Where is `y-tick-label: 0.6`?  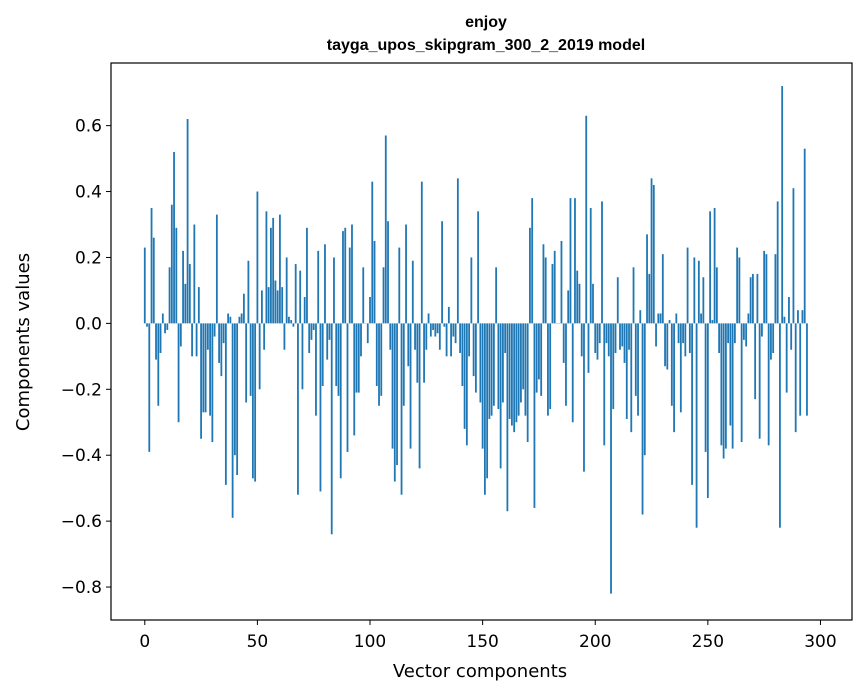
y-tick-label: 0.6 is located at coordinates (88, 127).